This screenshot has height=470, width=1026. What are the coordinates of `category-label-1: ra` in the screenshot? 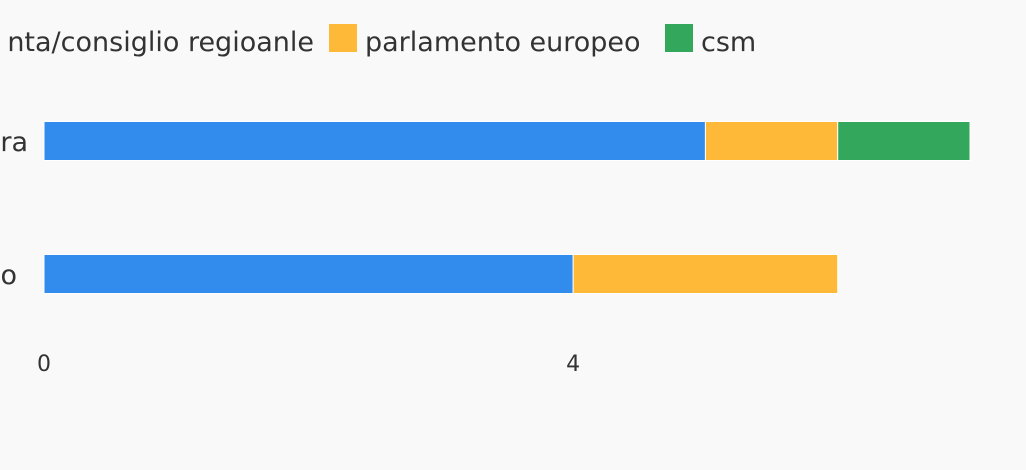 It's located at (14, 142).